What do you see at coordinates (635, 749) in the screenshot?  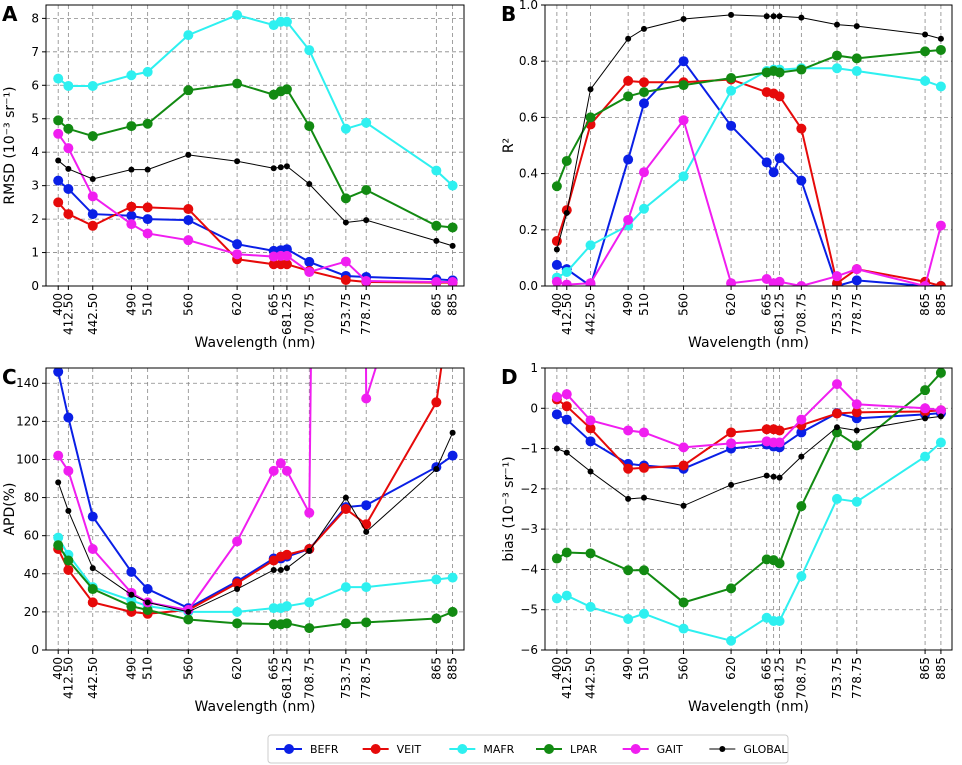 I see `legend-marker` at bounding box center [635, 749].